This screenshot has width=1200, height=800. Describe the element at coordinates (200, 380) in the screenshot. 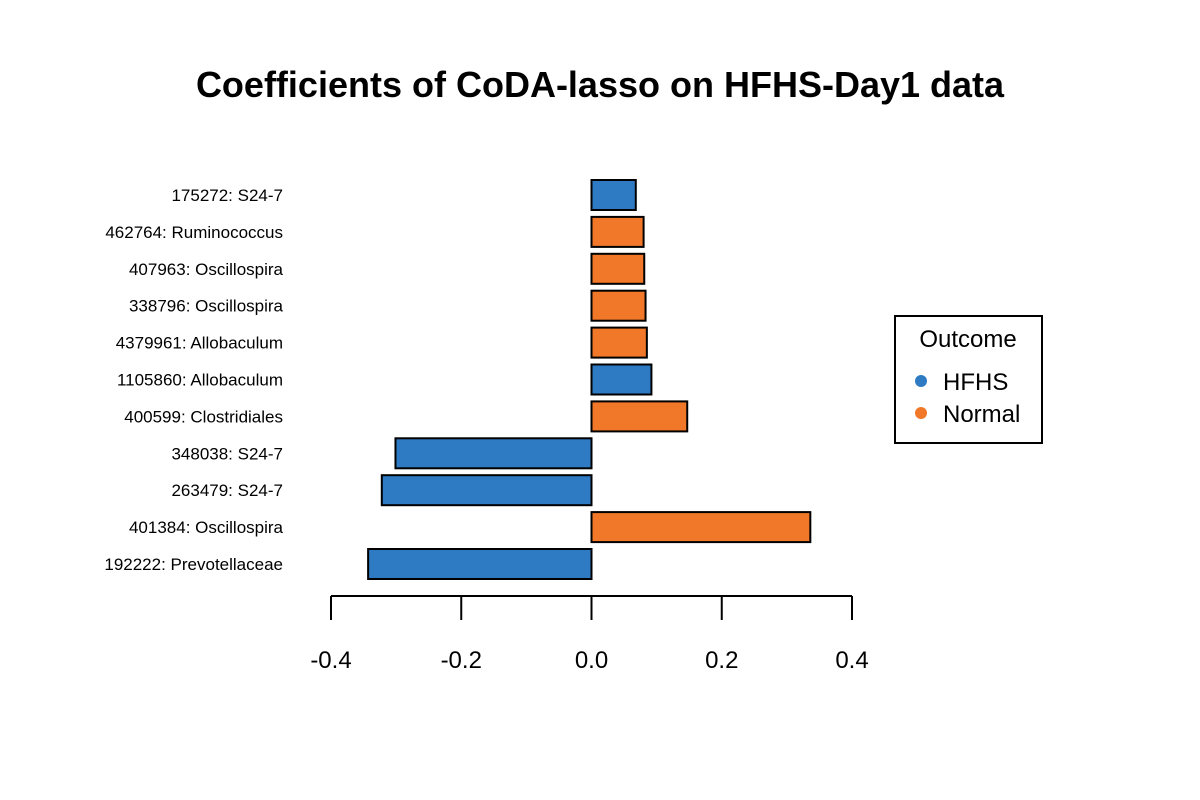

I see `category-label: 1105860: Allobaculum` at that location.